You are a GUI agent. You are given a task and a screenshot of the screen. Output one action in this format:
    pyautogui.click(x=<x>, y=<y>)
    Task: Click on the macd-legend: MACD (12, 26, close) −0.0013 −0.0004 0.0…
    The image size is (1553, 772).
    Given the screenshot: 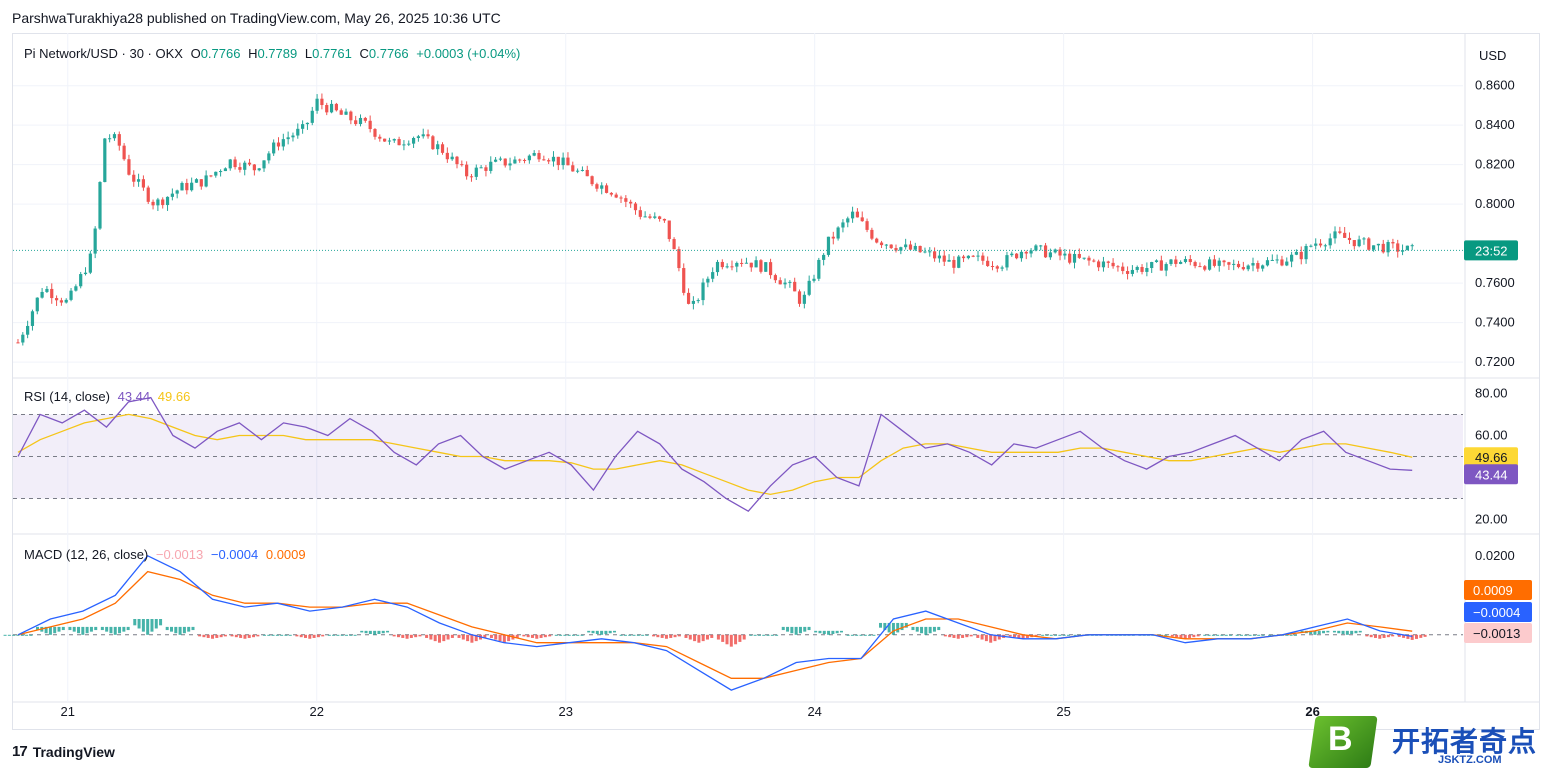 What is the action you would take?
    pyautogui.click(x=167, y=554)
    